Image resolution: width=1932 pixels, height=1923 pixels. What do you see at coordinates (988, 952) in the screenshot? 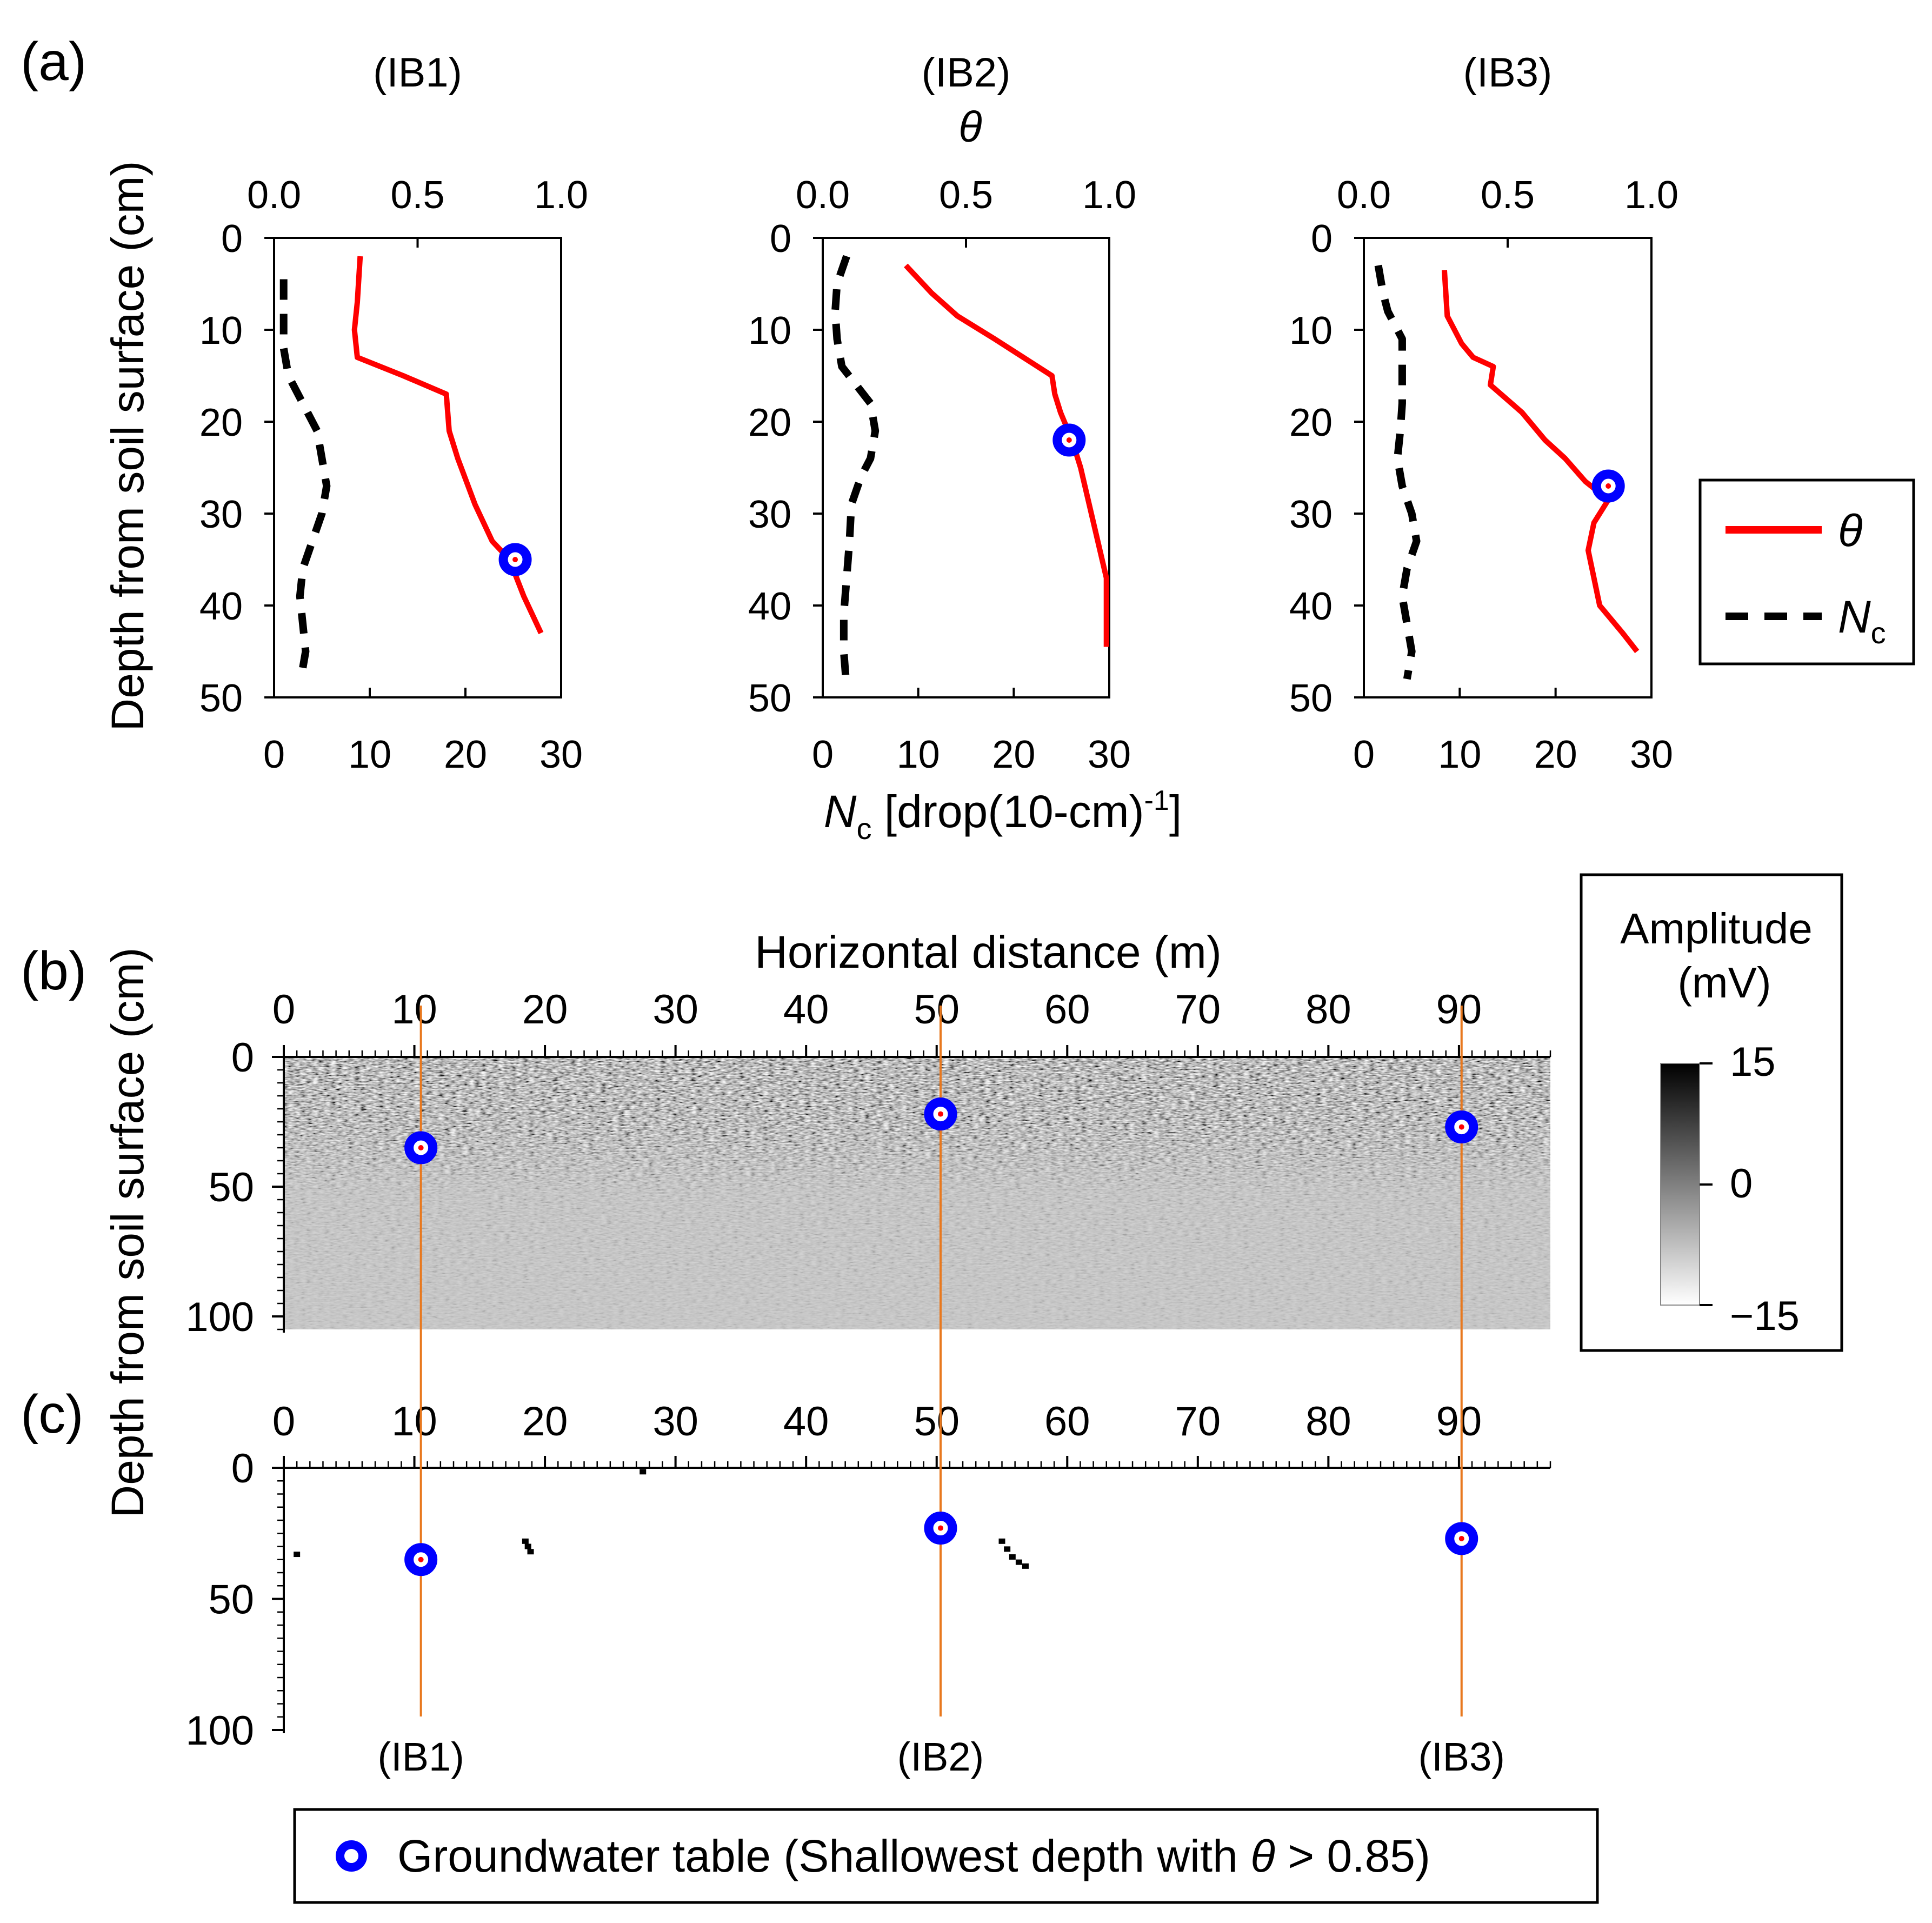
I see `panel-b-xlabel: Horizontal distance (m)` at bounding box center [988, 952].